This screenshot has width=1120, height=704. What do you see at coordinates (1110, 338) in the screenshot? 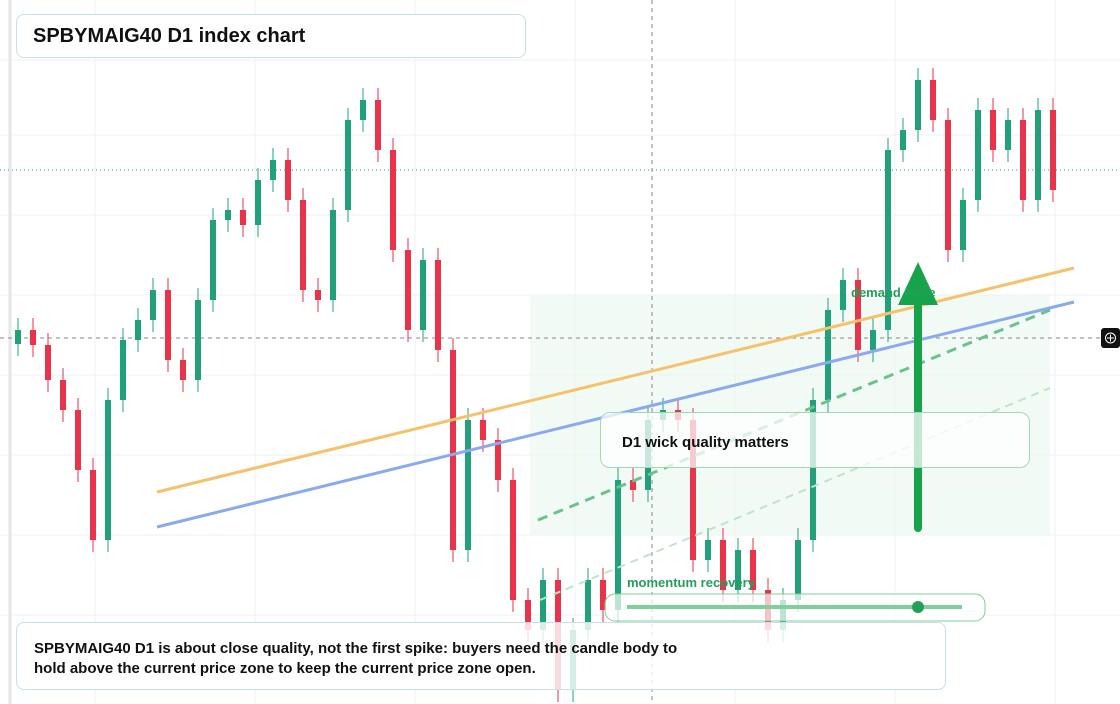
I see `crosshair-icon` at bounding box center [1110, 338].